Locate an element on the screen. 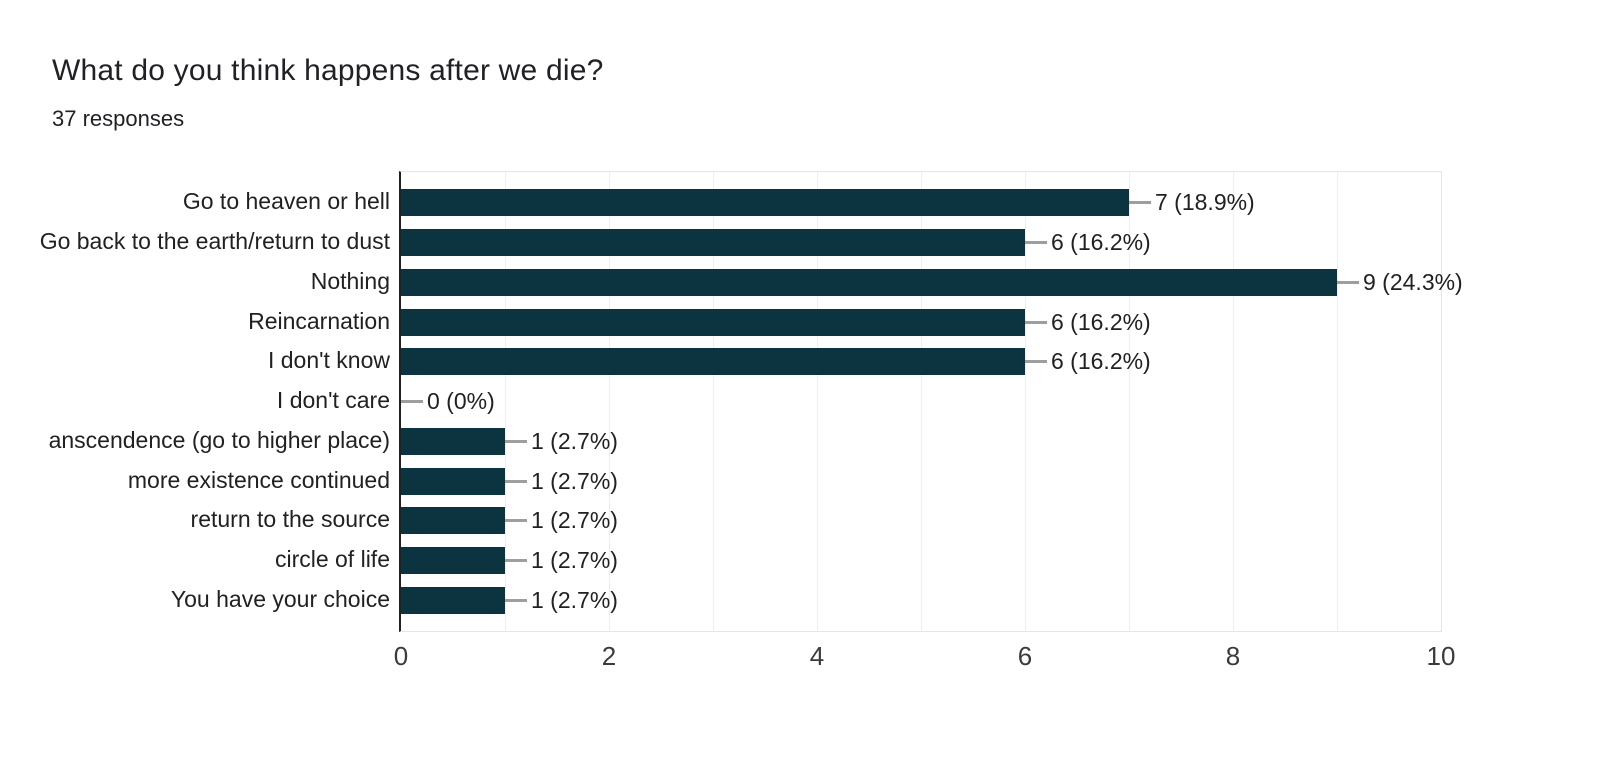  category-label: You have your choice is located at coordinates (199, 599).